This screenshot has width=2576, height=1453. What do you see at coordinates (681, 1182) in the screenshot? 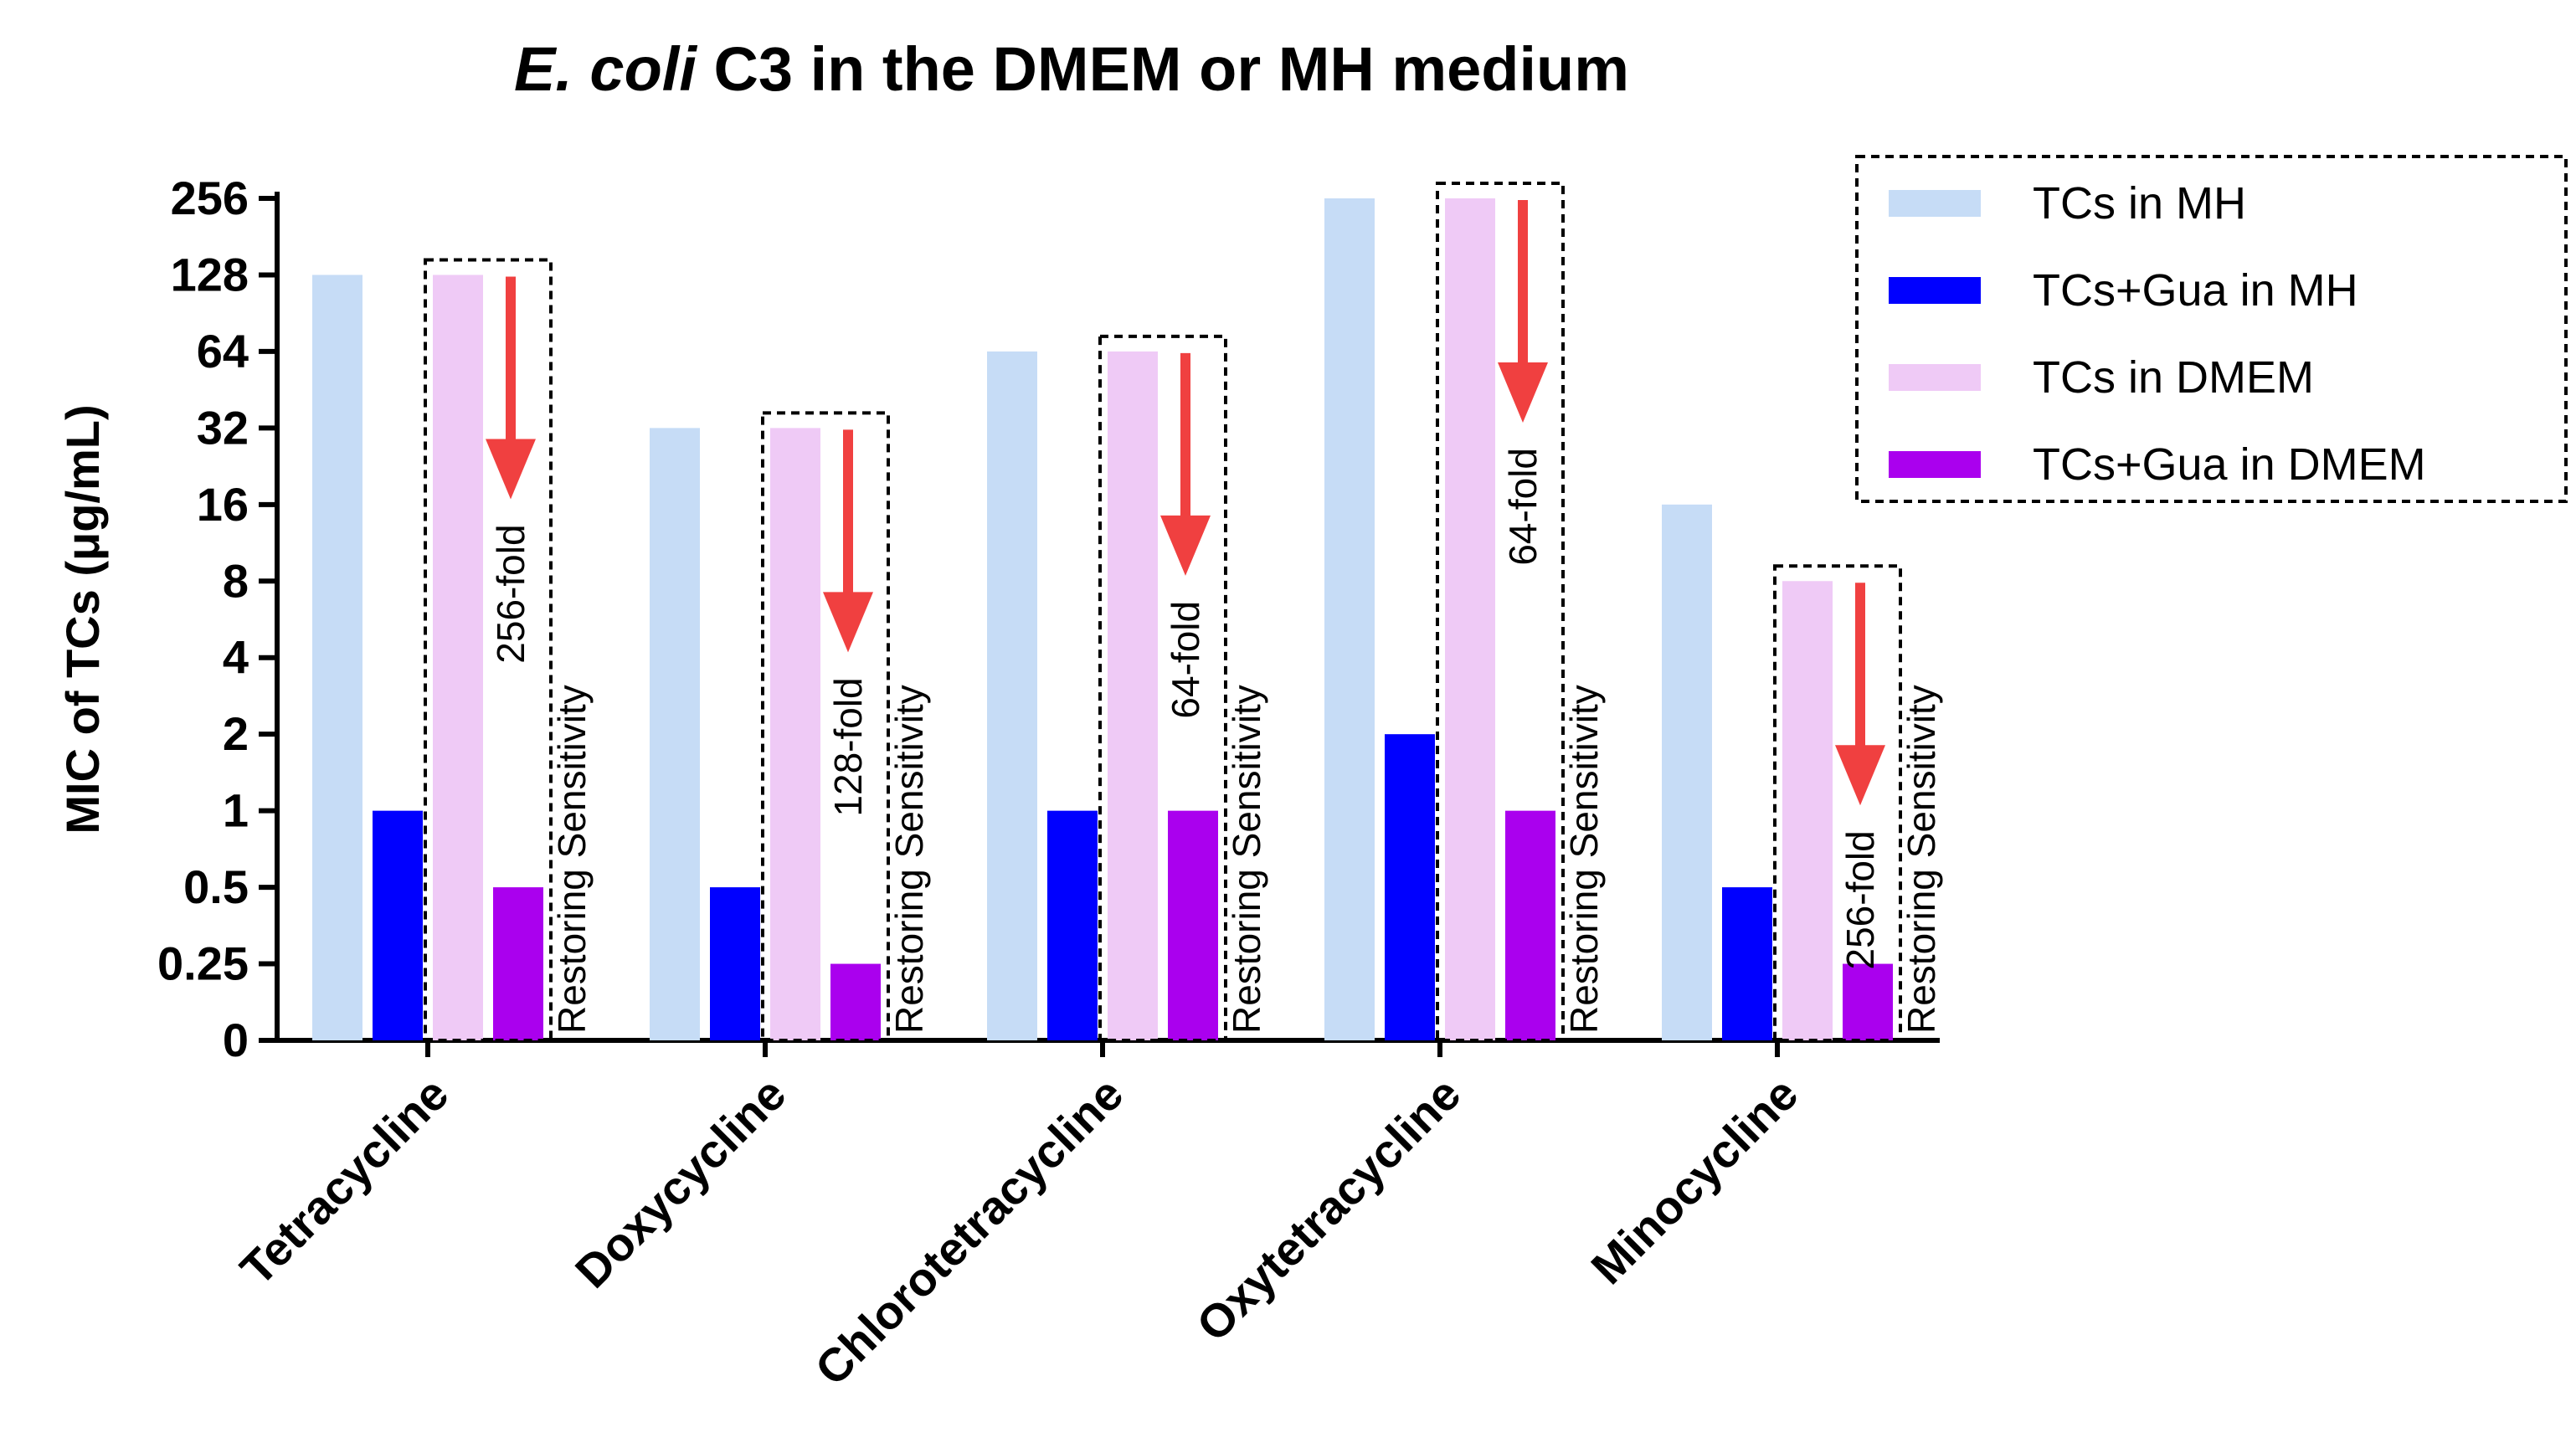
I see `x-tick-label: Doxycycline` at bounding box center [681, 1182].